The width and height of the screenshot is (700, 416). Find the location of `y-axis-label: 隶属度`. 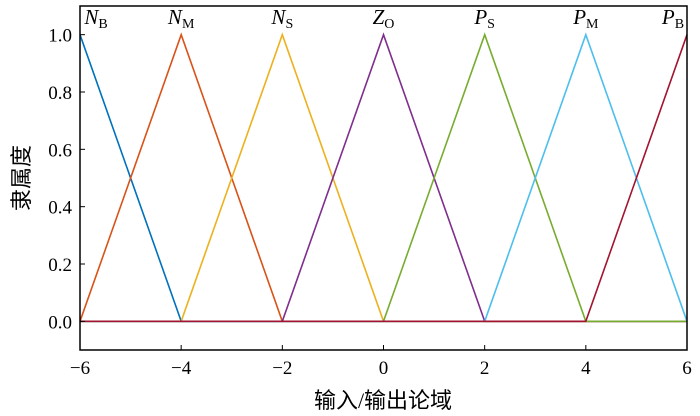

y-axis-label: 隶属度 is located at coordinates (21, 178).